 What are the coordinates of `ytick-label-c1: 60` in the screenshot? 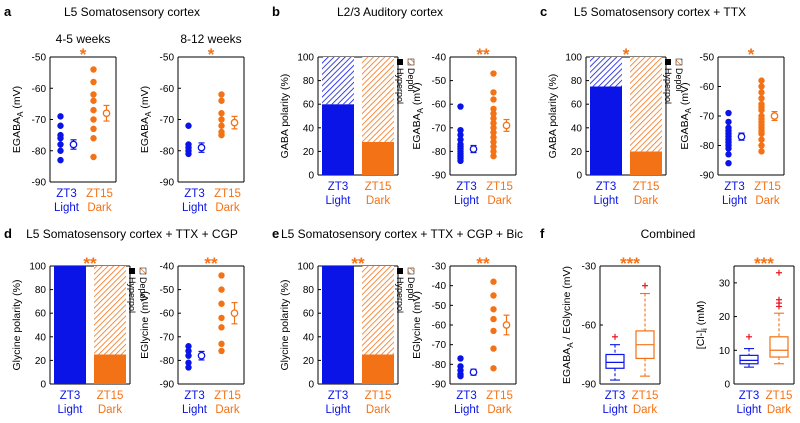 It's located at (577, 105).